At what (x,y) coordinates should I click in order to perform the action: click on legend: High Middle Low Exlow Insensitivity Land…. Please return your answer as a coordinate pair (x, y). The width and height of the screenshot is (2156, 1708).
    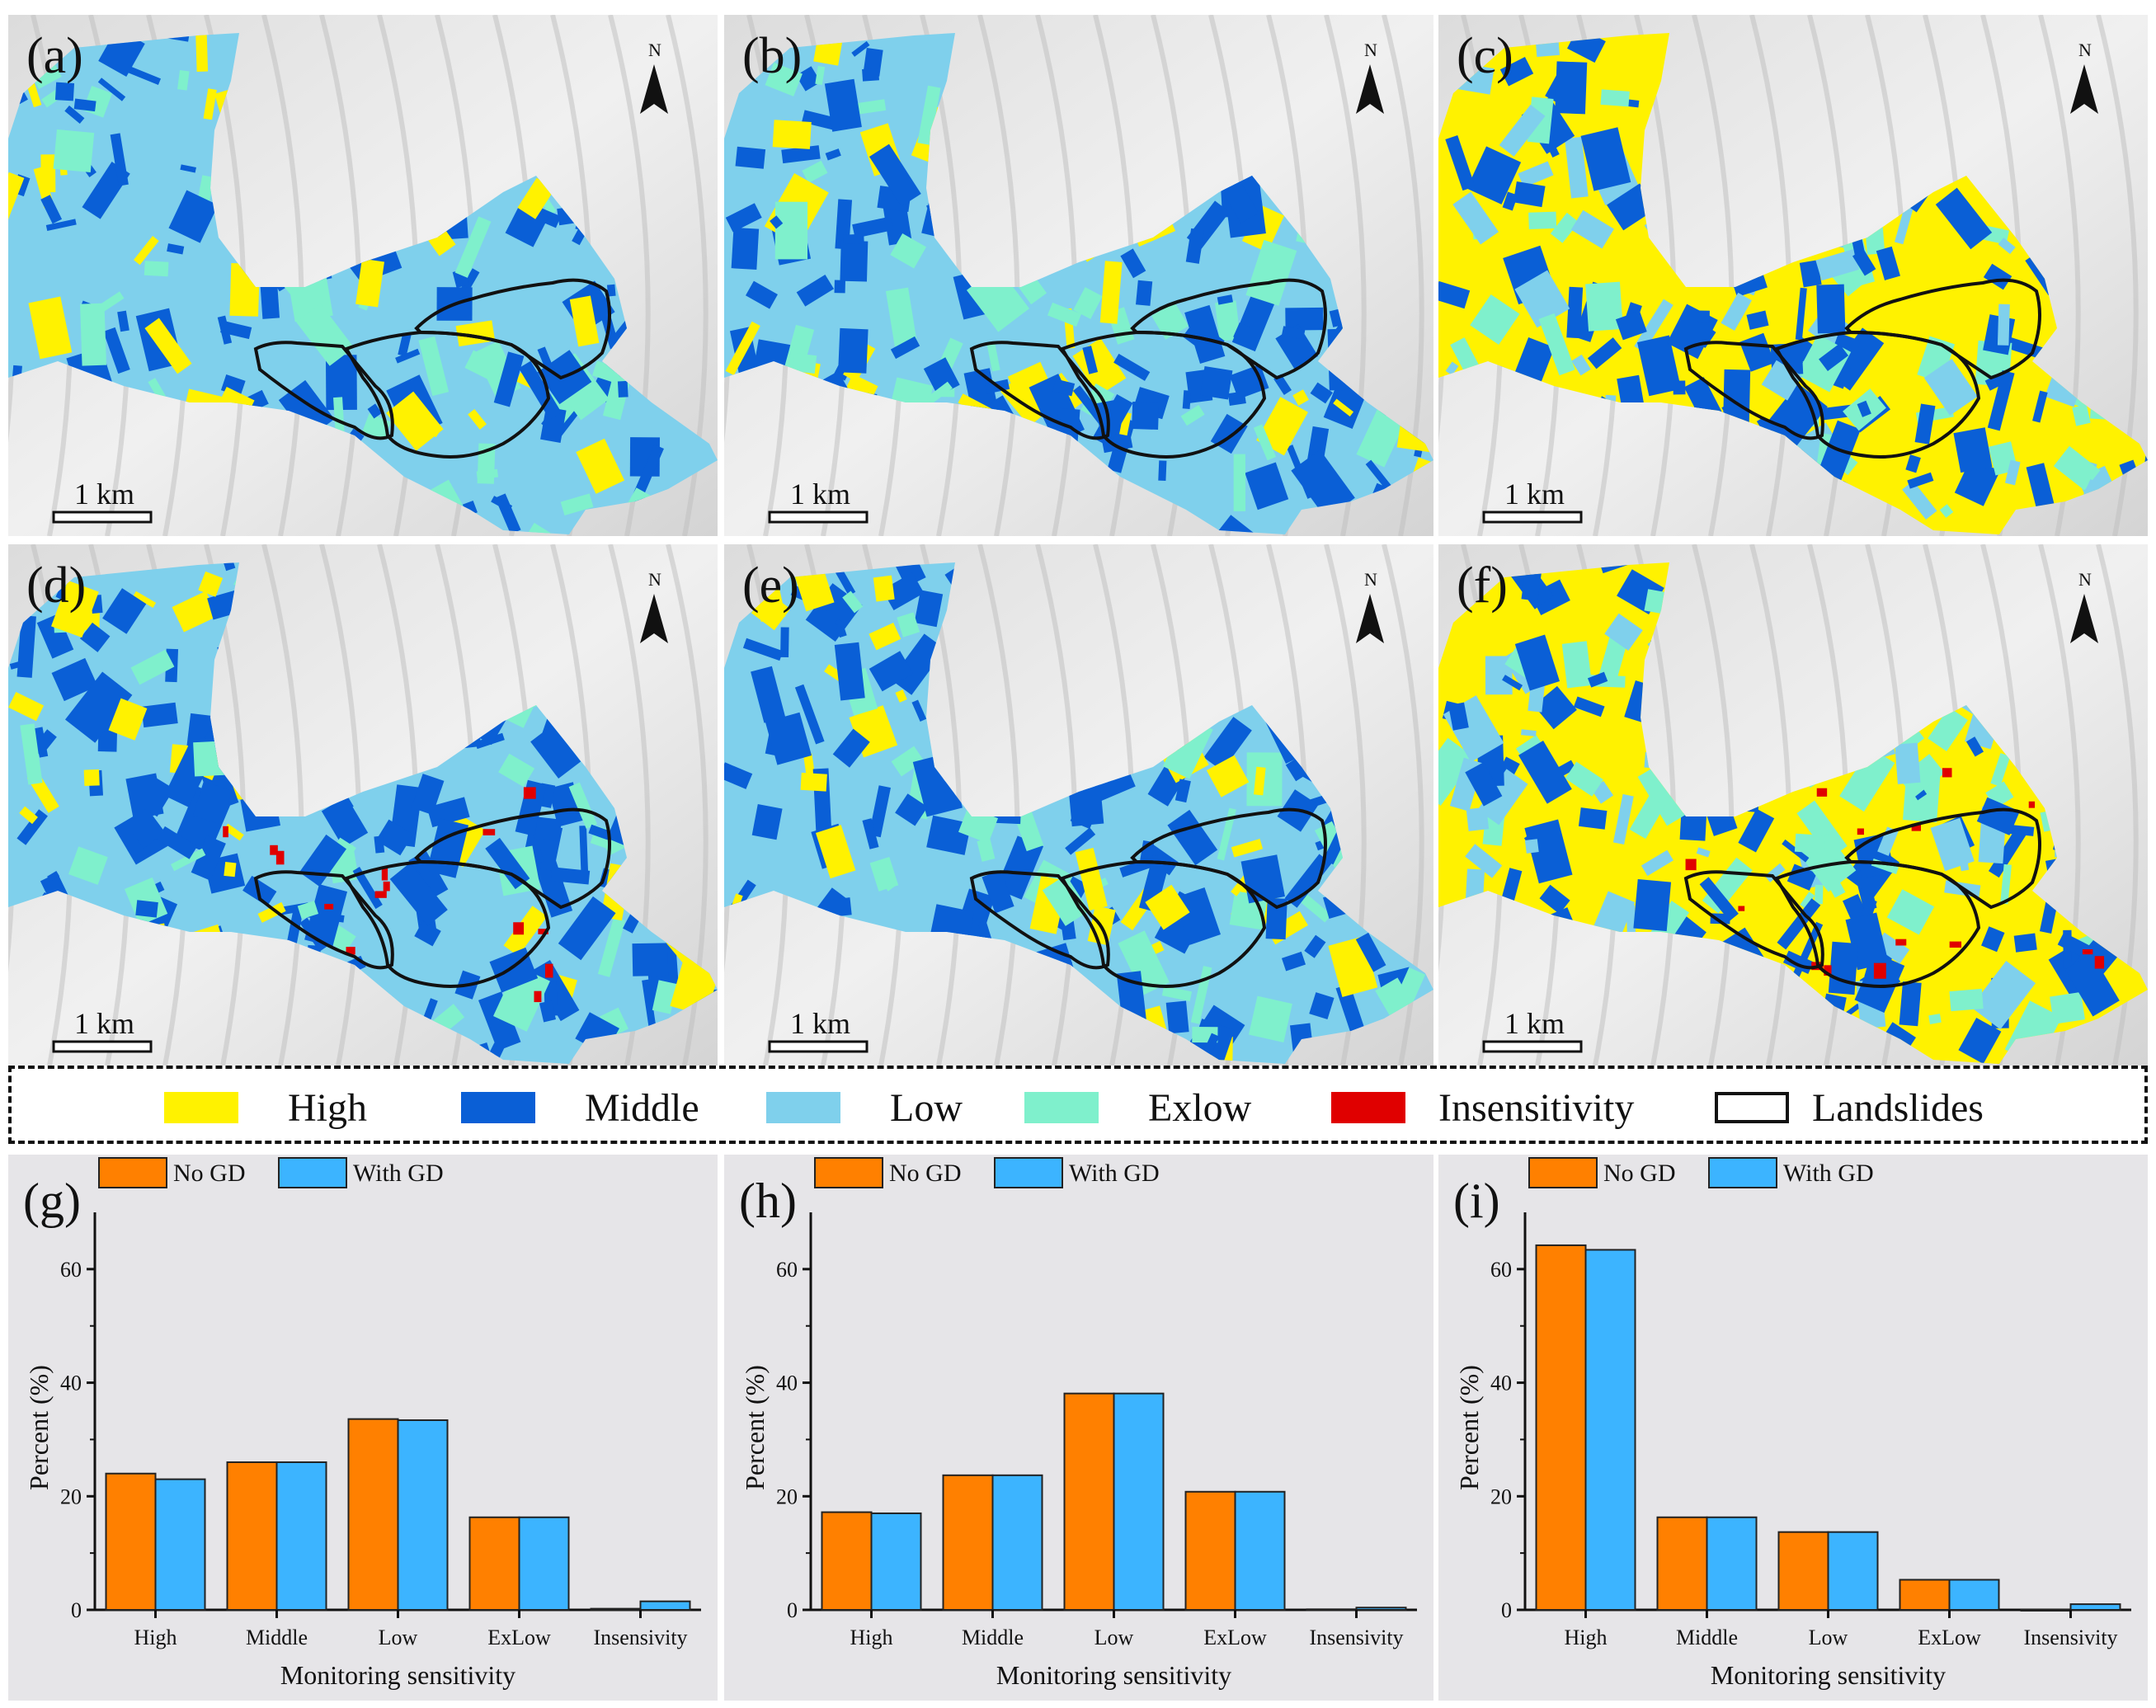
    Looking at the image, I should click on (1078, 1105).